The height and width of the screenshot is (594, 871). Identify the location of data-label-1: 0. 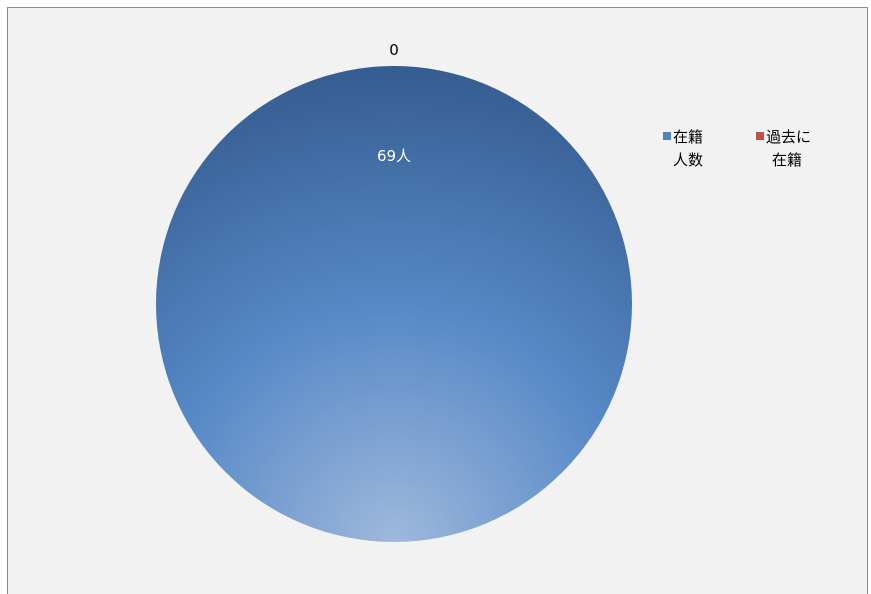
(394, 50).